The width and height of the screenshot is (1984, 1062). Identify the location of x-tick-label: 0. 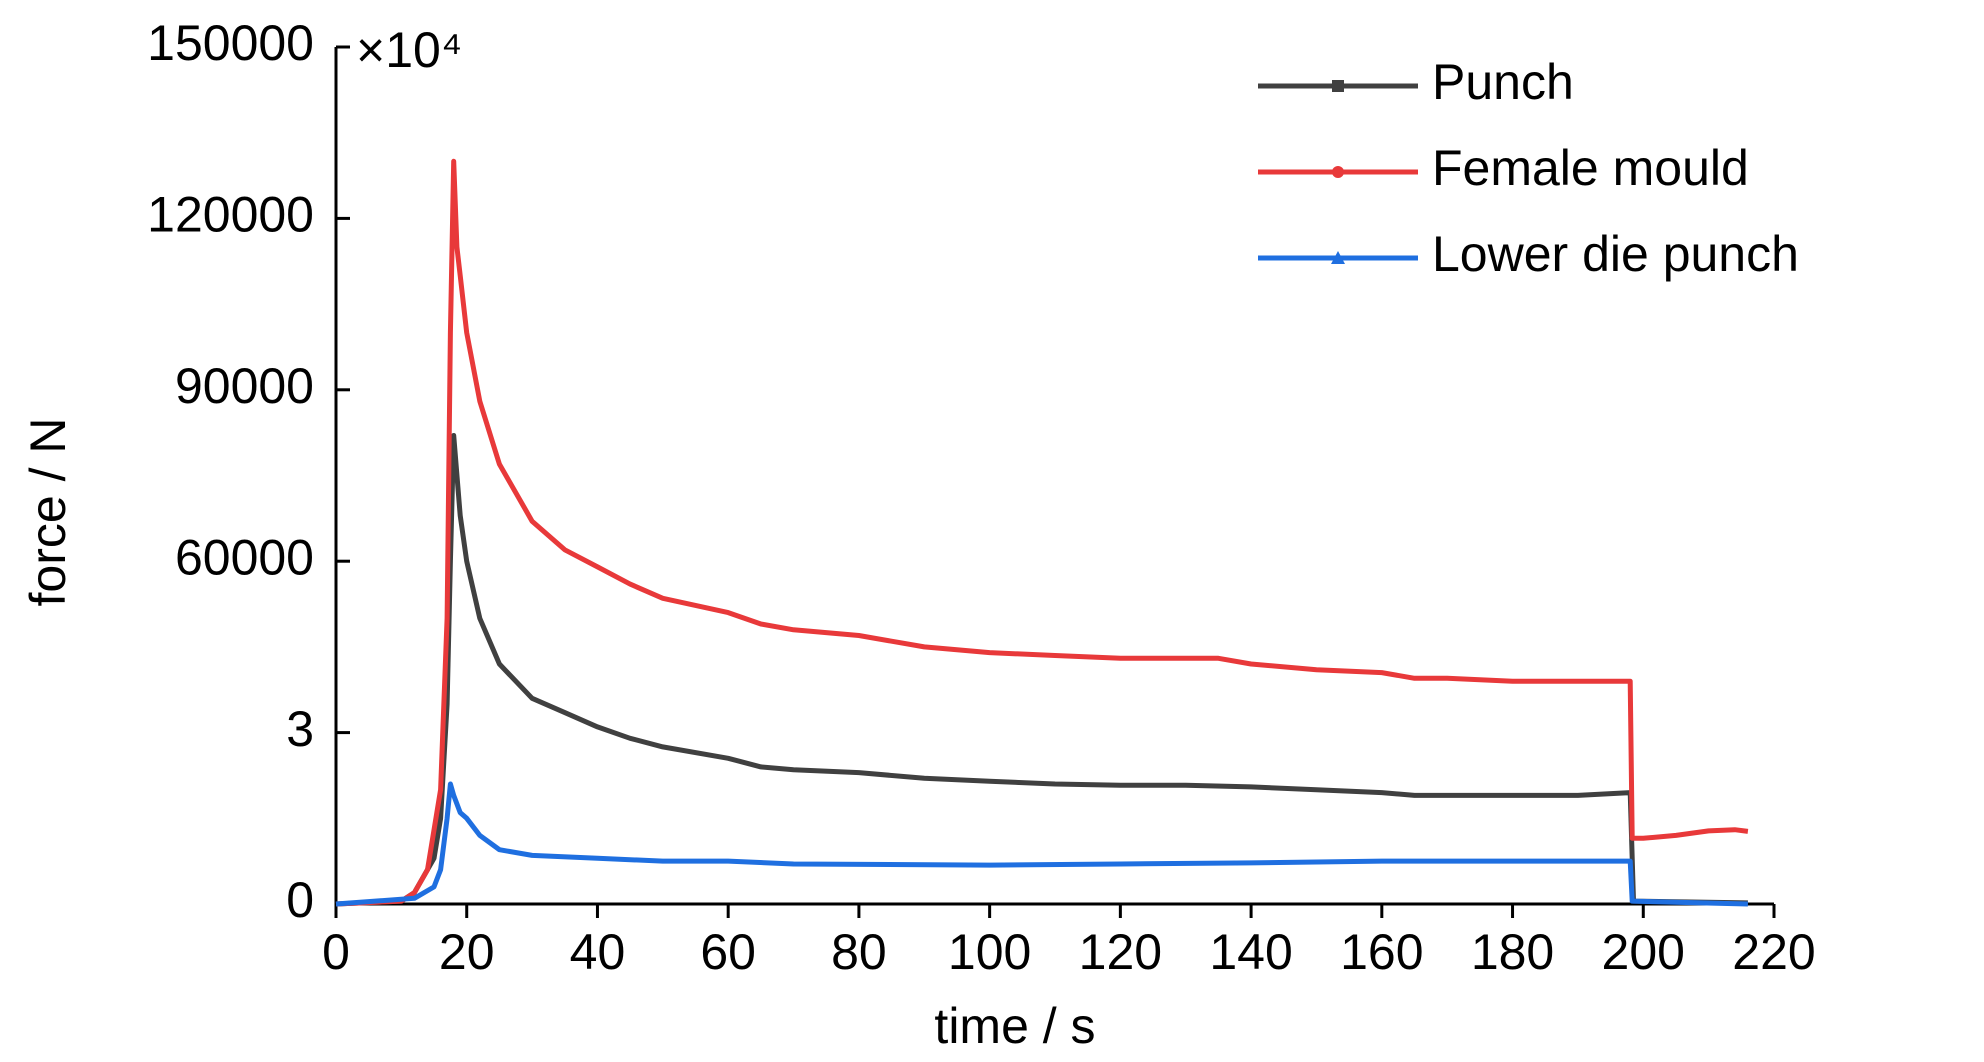
(336, 952).